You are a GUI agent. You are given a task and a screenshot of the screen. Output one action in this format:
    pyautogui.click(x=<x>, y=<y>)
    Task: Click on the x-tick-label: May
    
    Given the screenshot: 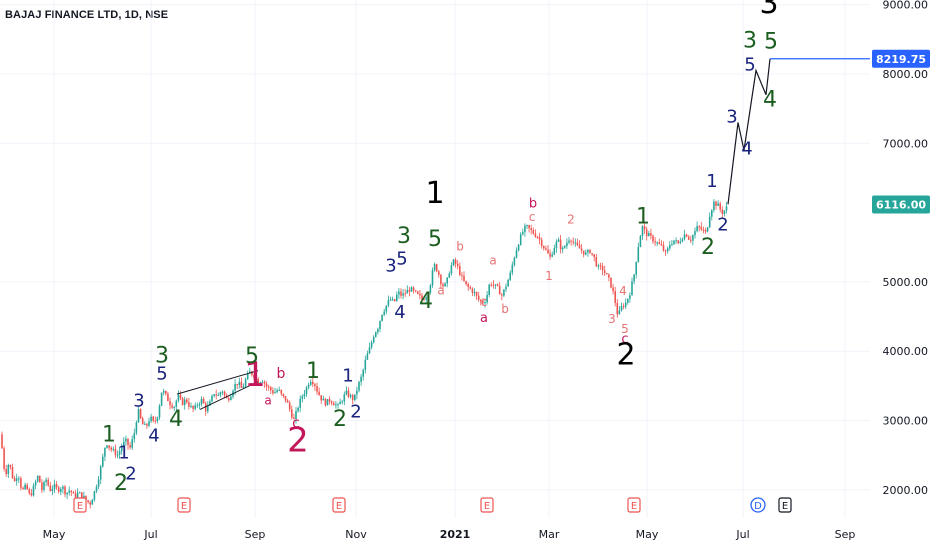 What is the action you would take?
    pyautogui.click(x=54, y=534)
    